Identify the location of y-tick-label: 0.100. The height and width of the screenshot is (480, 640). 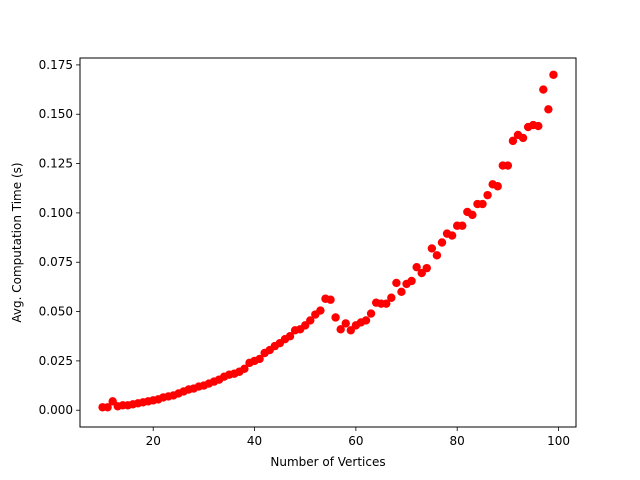
(56, 213).